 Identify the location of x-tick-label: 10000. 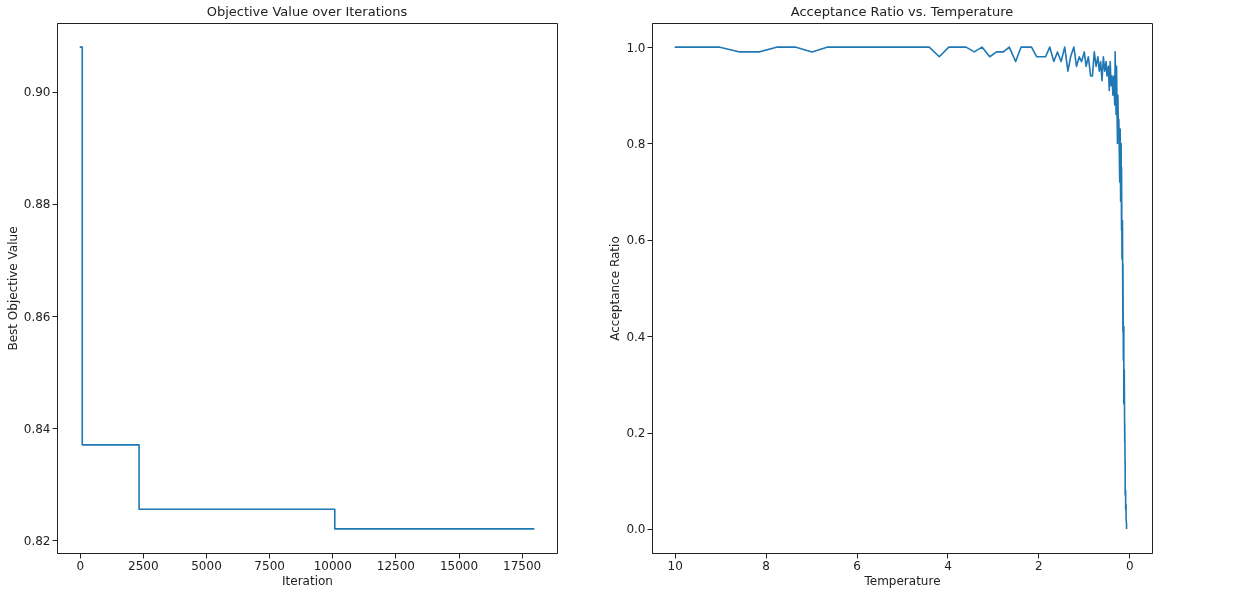
(332, 565).